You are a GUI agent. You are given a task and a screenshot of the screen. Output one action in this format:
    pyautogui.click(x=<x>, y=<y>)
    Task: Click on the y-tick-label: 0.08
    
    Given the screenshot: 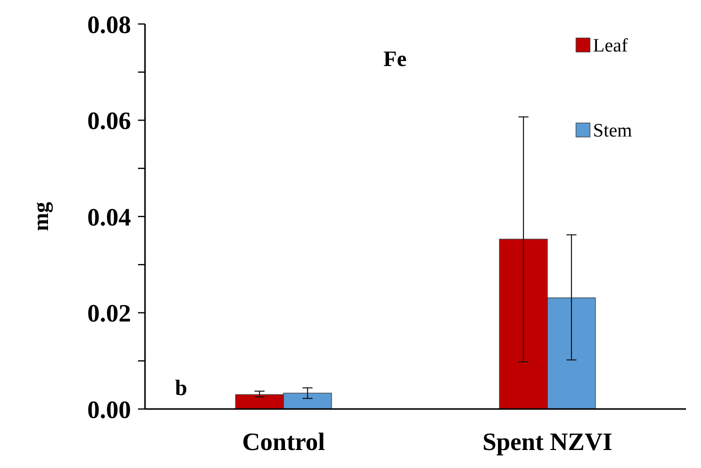 What is the action you would take?
    pyautogui.click(x=109, y=25)
    